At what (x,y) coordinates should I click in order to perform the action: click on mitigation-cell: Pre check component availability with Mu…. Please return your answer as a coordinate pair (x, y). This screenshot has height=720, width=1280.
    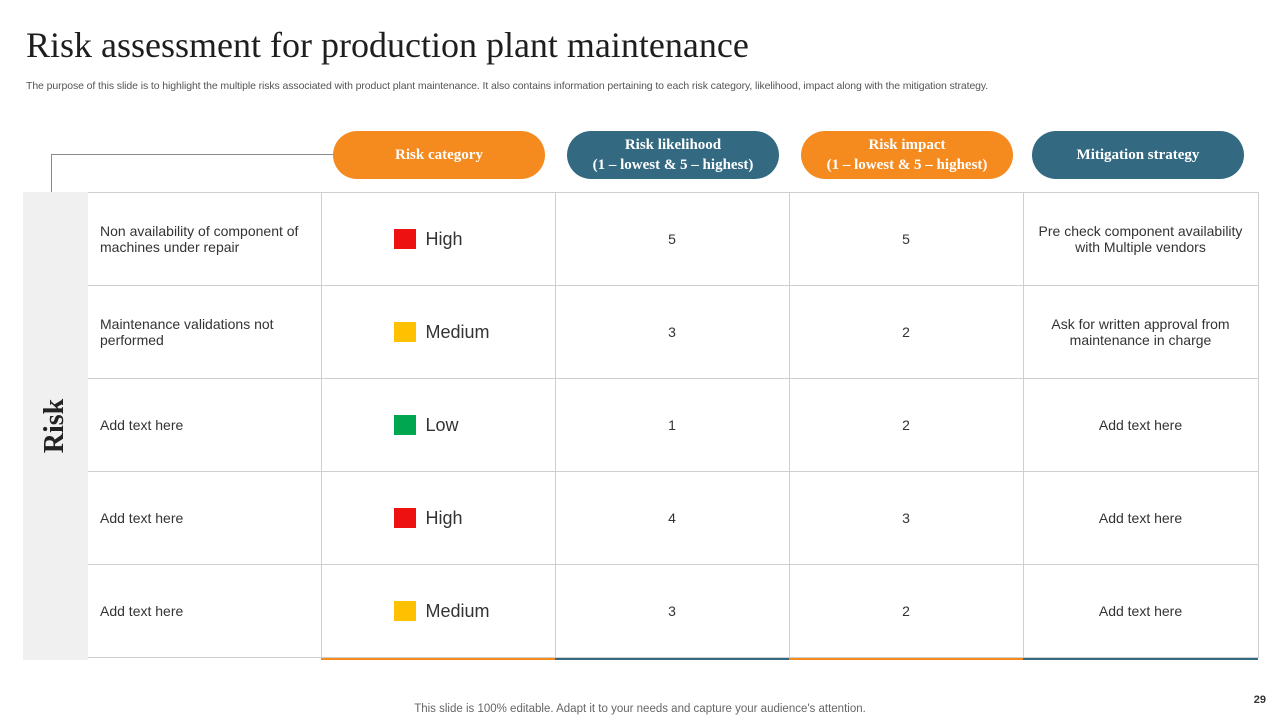
    Looking at the image, I should click on (1140, 239).